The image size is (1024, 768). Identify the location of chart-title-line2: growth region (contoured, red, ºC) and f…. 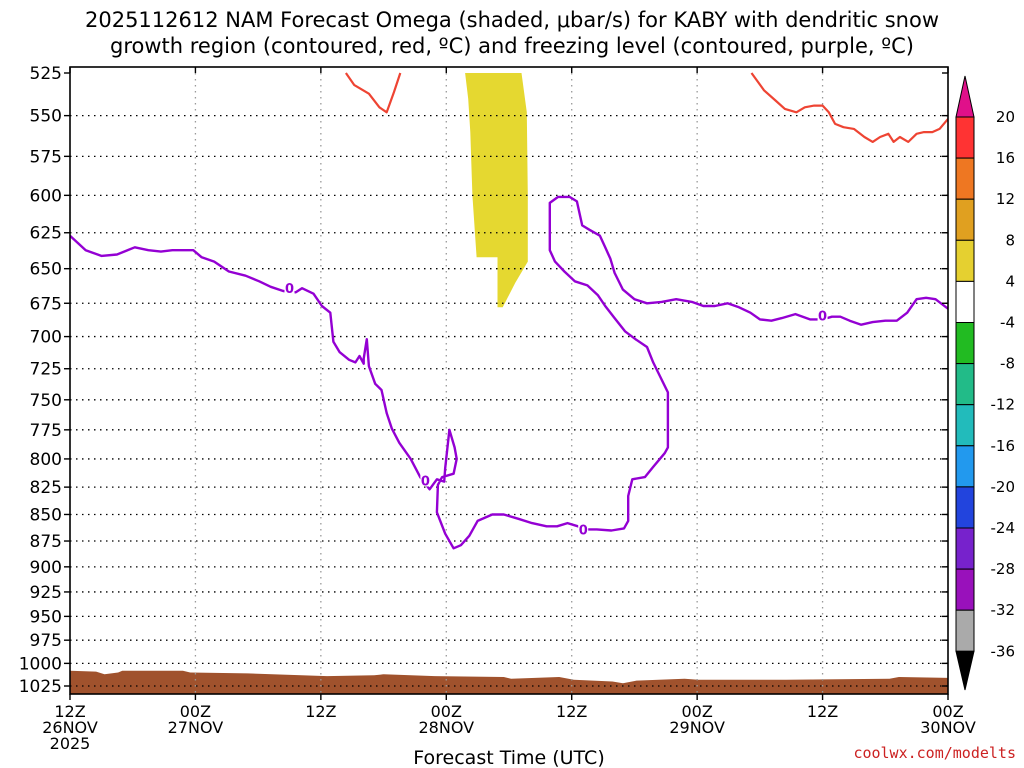
(512, 46).